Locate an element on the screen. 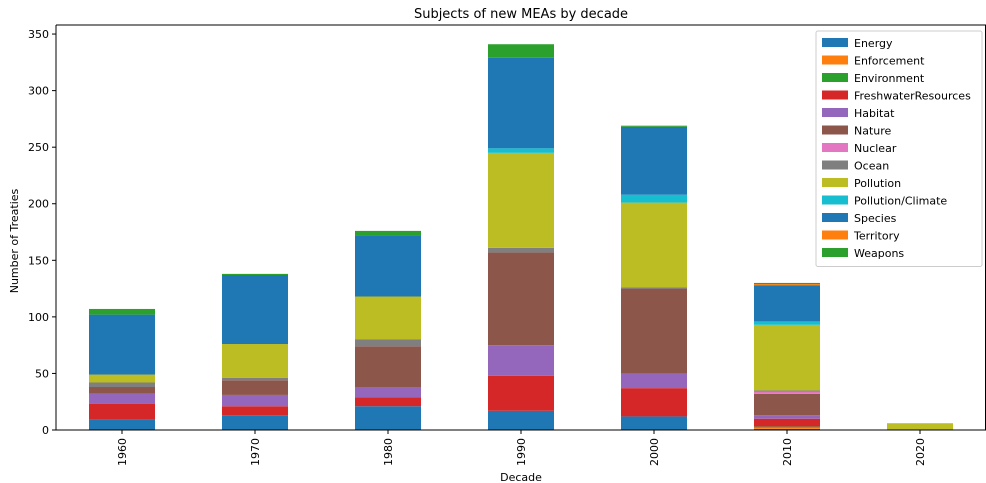 The image size is (986, 483). bar-segment-2010-freshwaterresources is located at coordinates (787, 422).